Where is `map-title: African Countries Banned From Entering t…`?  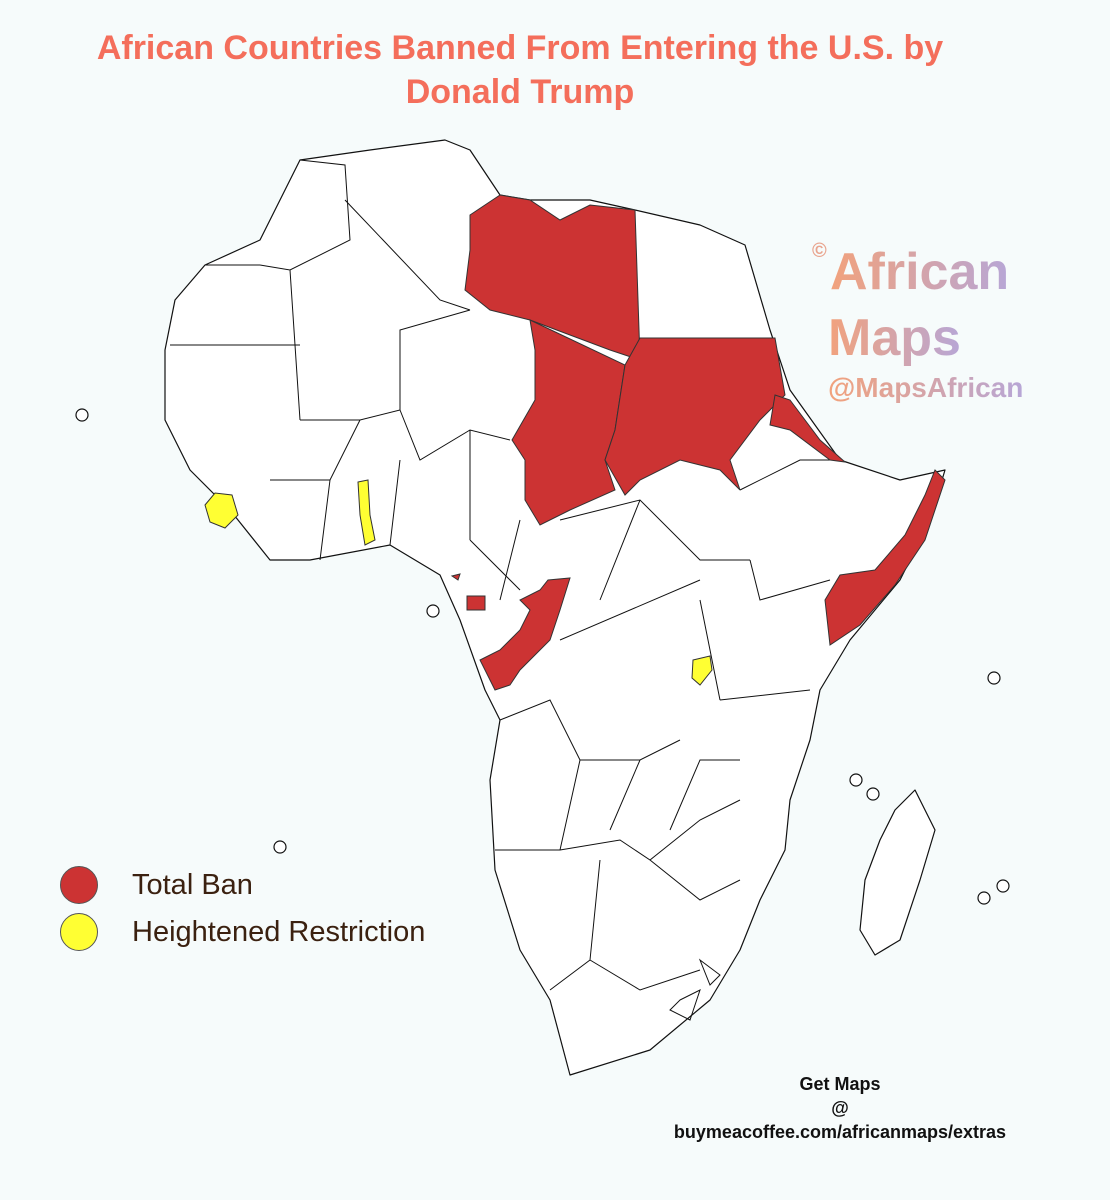 map-title: African Countries Banned From Entering t… is located at coordinates (520, 70).